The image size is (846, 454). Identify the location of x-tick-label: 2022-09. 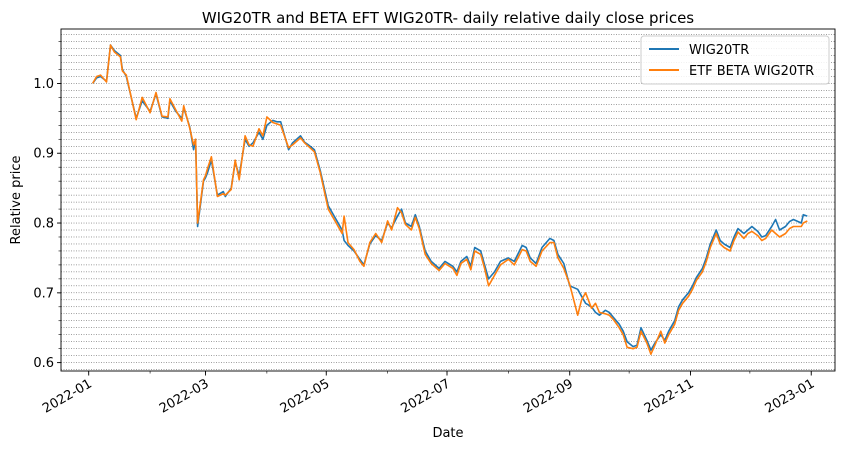
(548, 396).